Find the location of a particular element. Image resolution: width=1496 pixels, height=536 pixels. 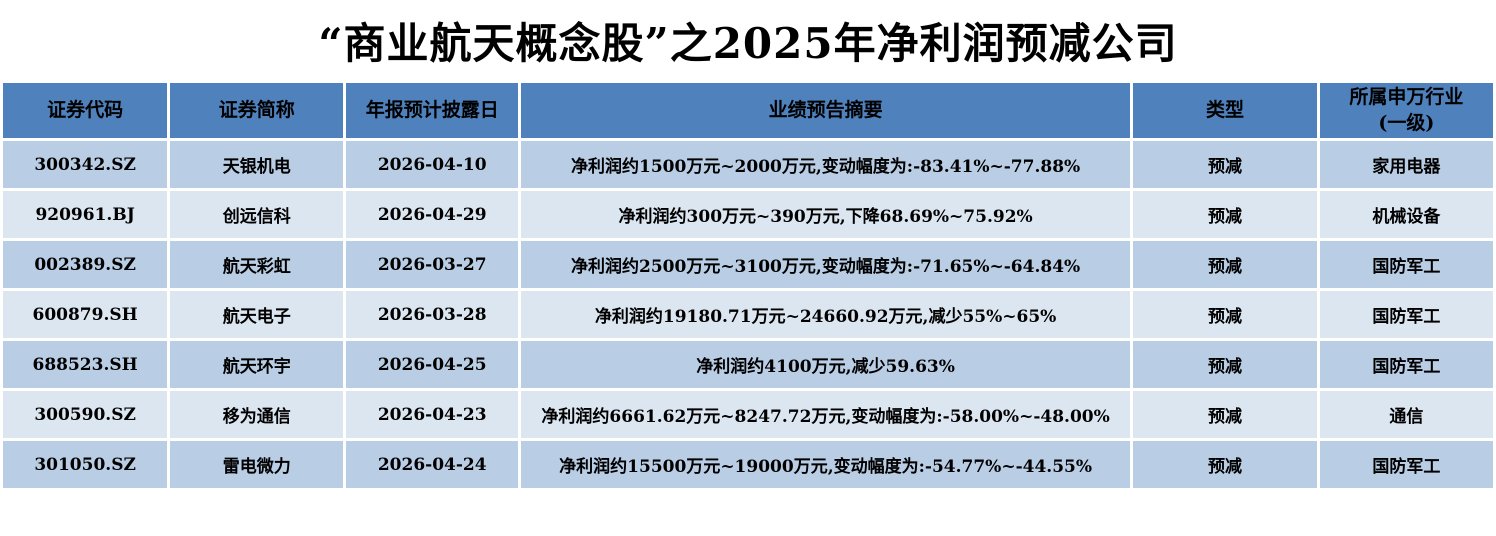

cell-summary: 净利润约1500万元~2000万元,变动幅度为:-83.41%~-77.88% is located at coordinates (826, 165).